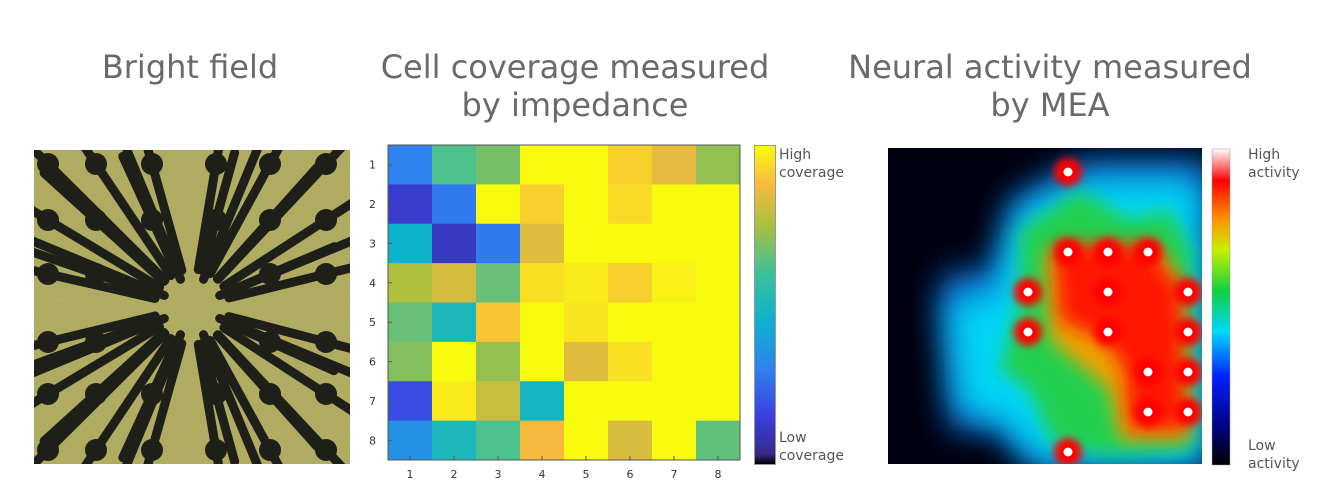 This screenshot has height=500, width=1326. I want to click on bright-field-svg, so click(192, 307).